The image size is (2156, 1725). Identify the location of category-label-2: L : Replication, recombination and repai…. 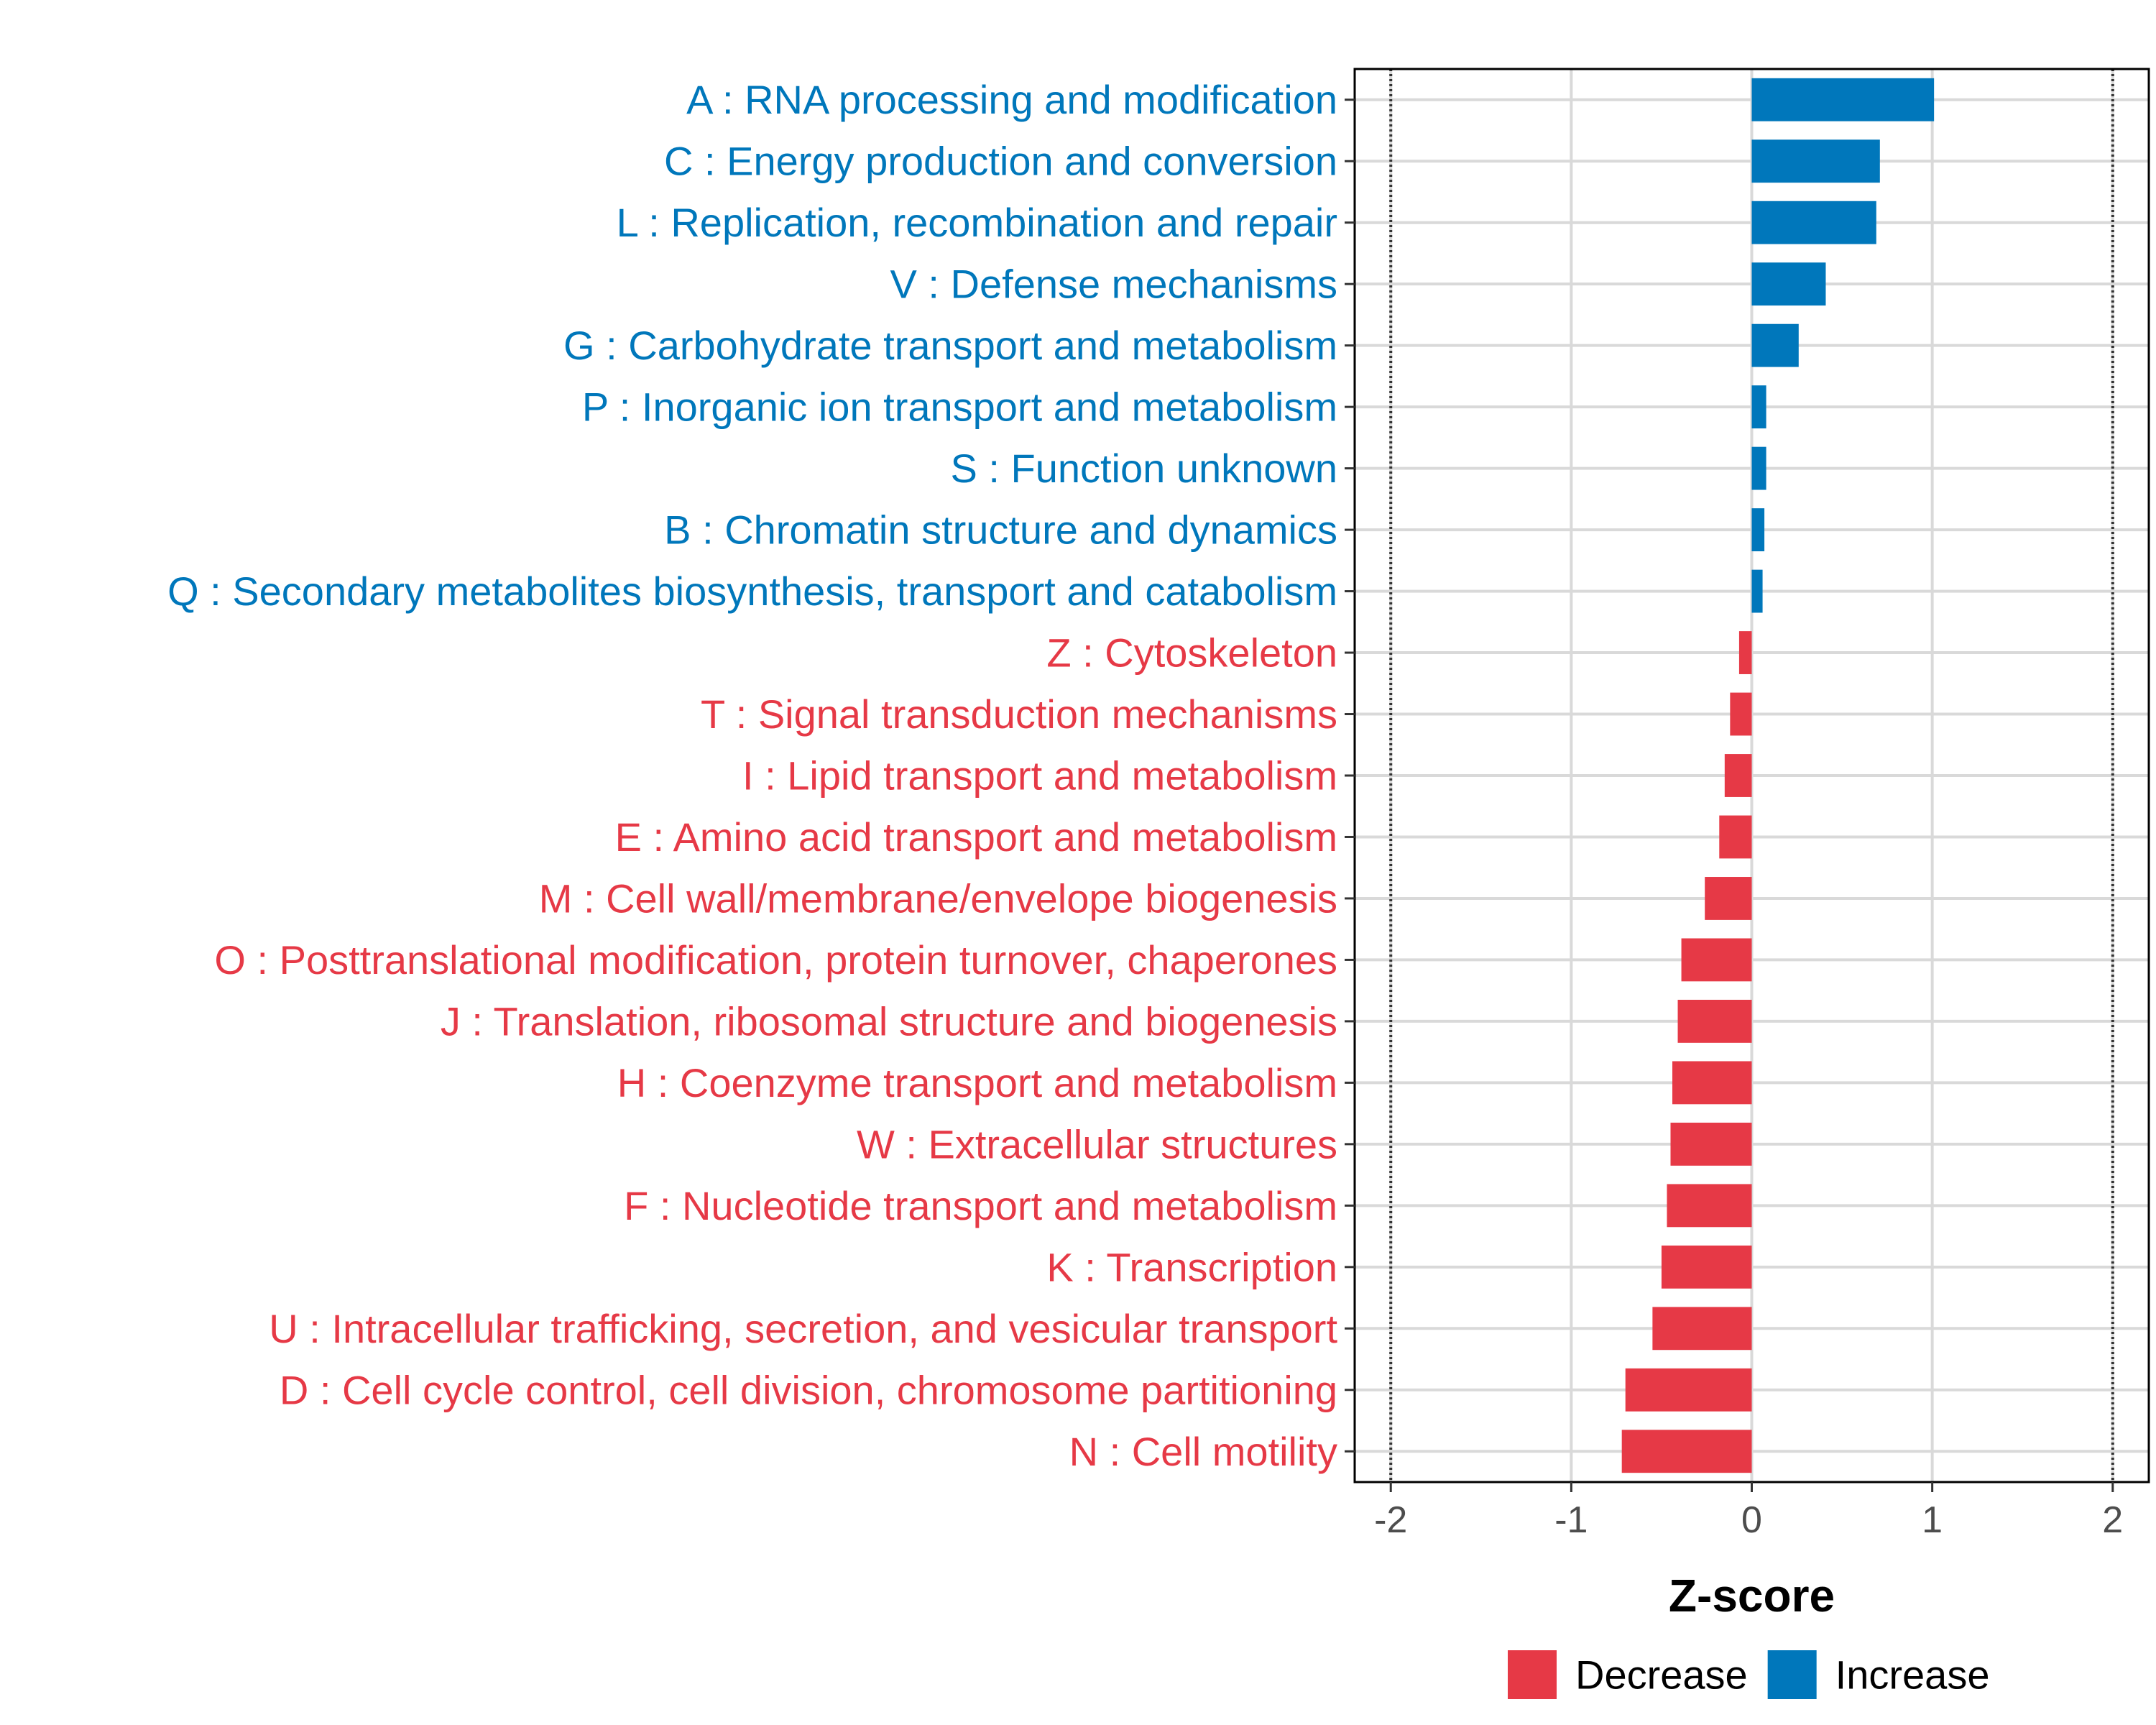
(977, 222).